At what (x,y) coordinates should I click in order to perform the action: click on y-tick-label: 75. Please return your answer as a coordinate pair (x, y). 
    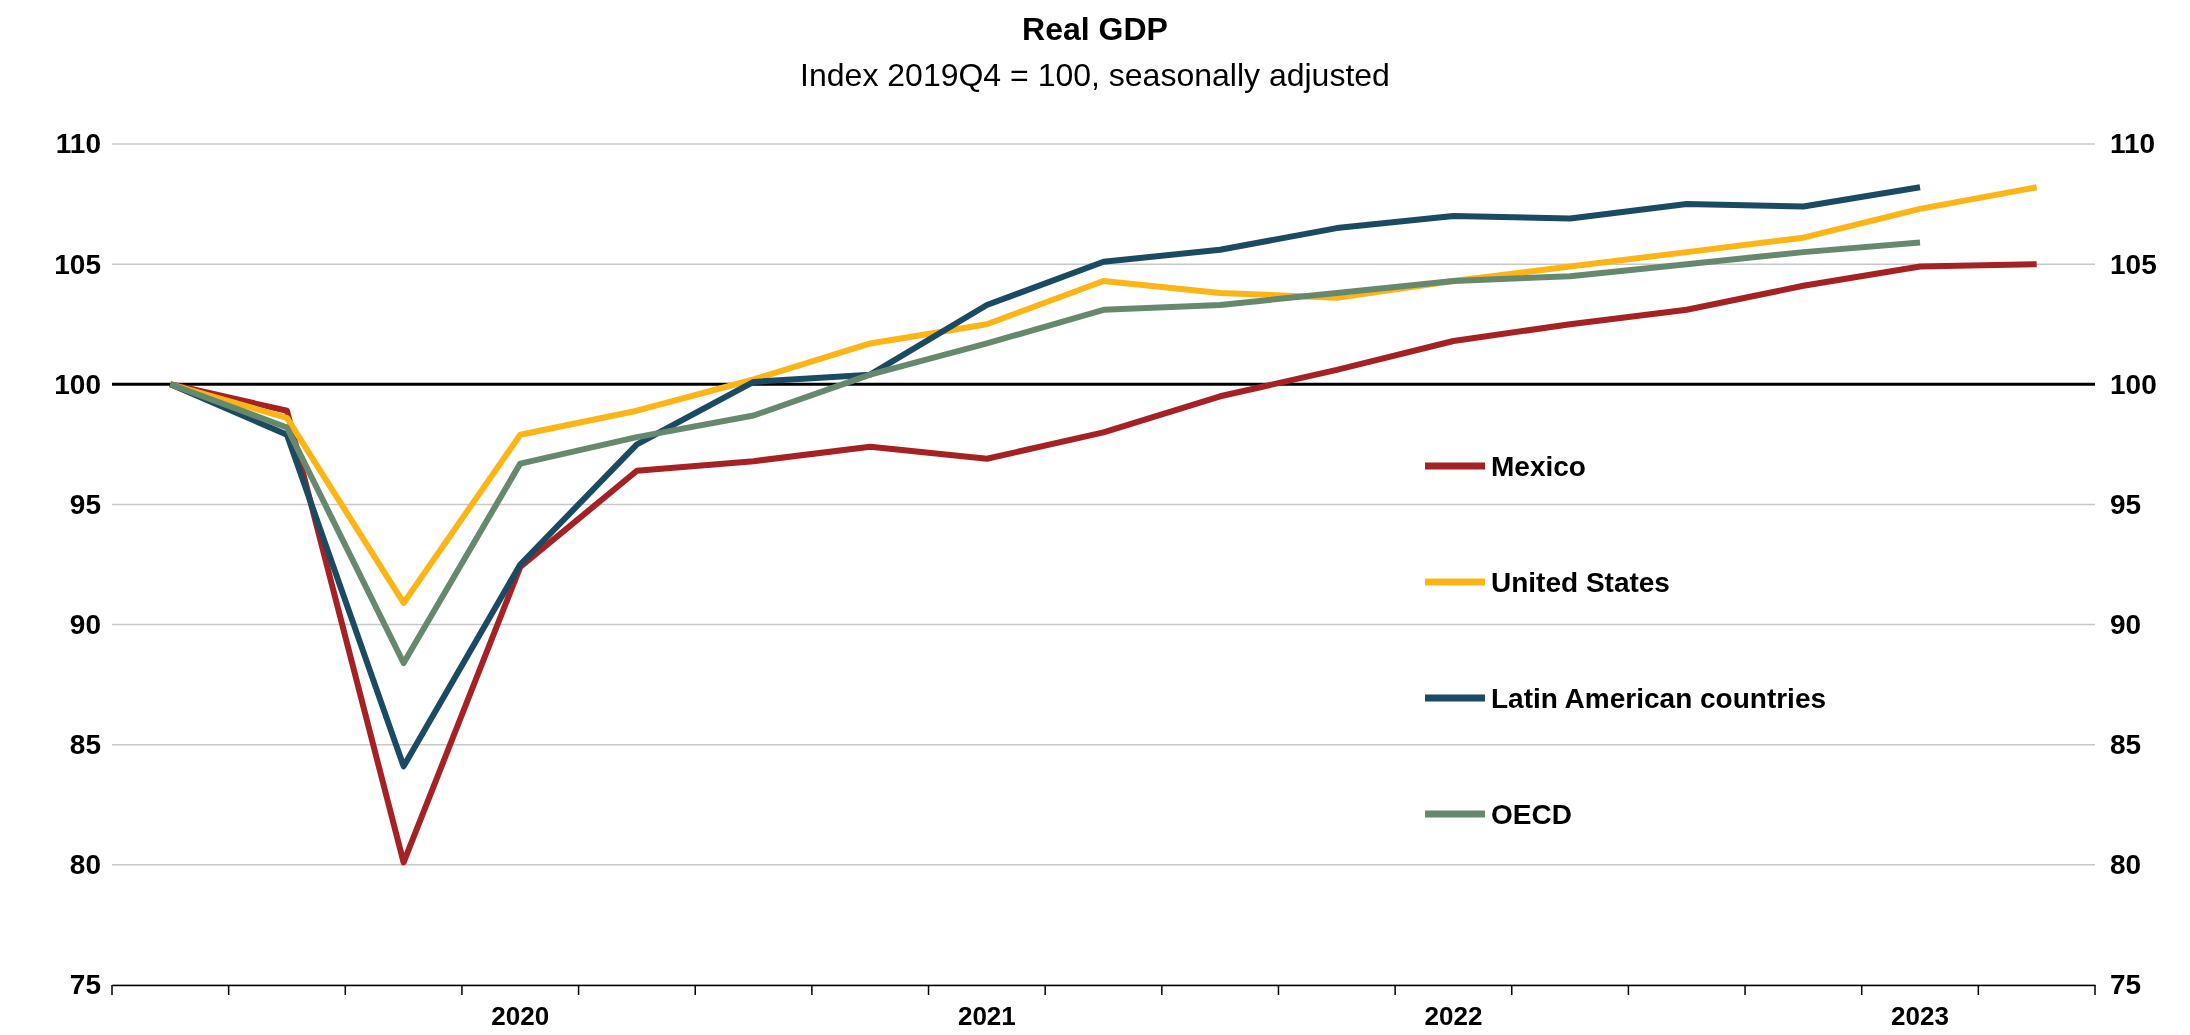
    Looking at the image, I should click on (85, 985).